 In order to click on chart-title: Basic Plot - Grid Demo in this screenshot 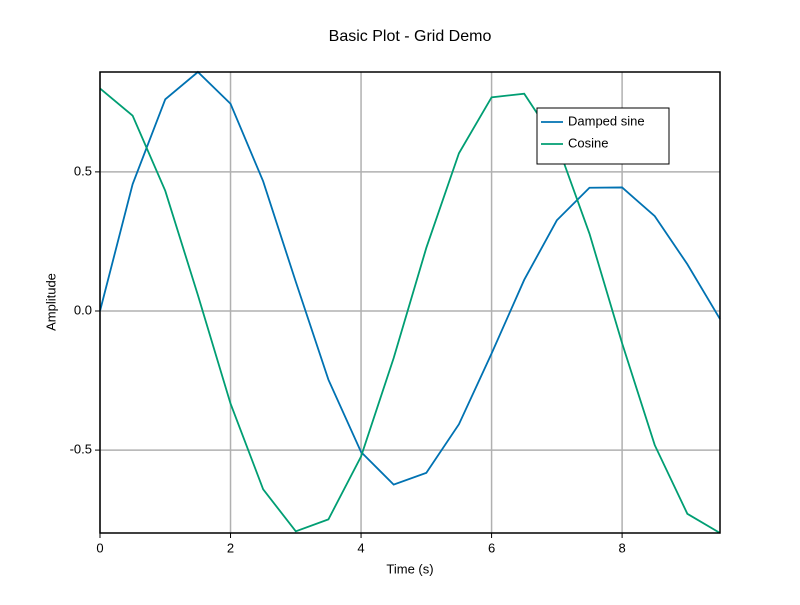, I will do `click(410, 36)`.